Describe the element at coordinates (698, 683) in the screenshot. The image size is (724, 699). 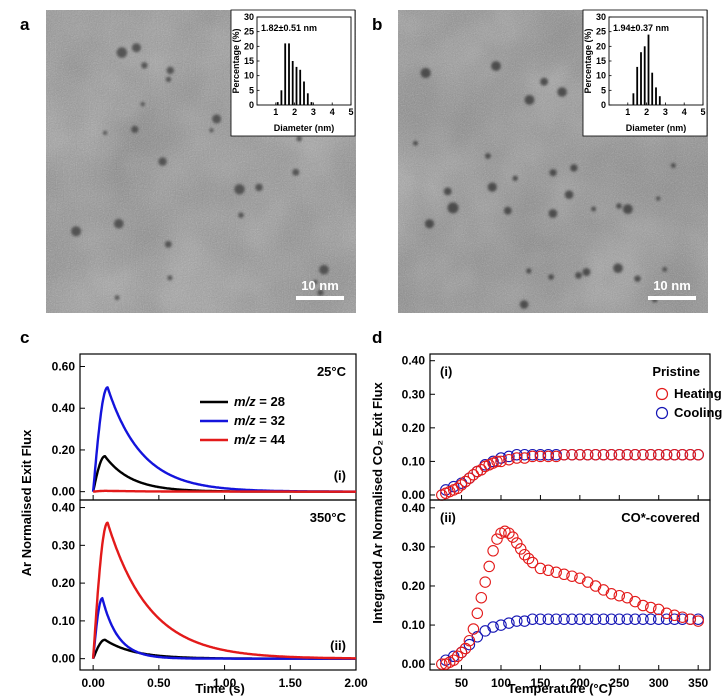
I see `x-tick-label: 350` at that location.